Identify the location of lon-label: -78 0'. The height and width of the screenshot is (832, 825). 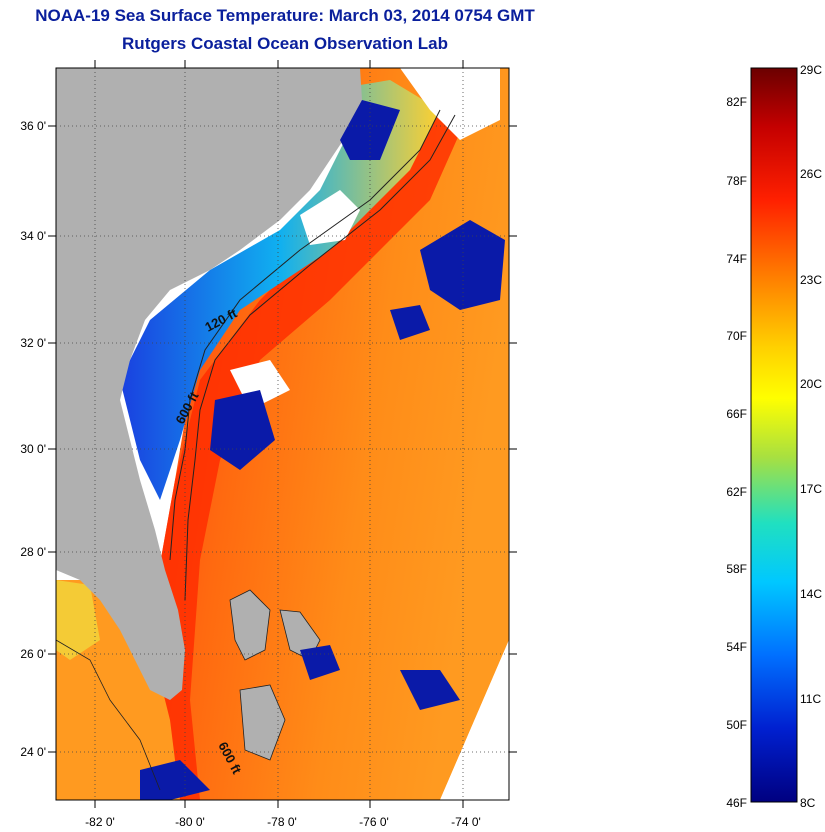
(282, 822).